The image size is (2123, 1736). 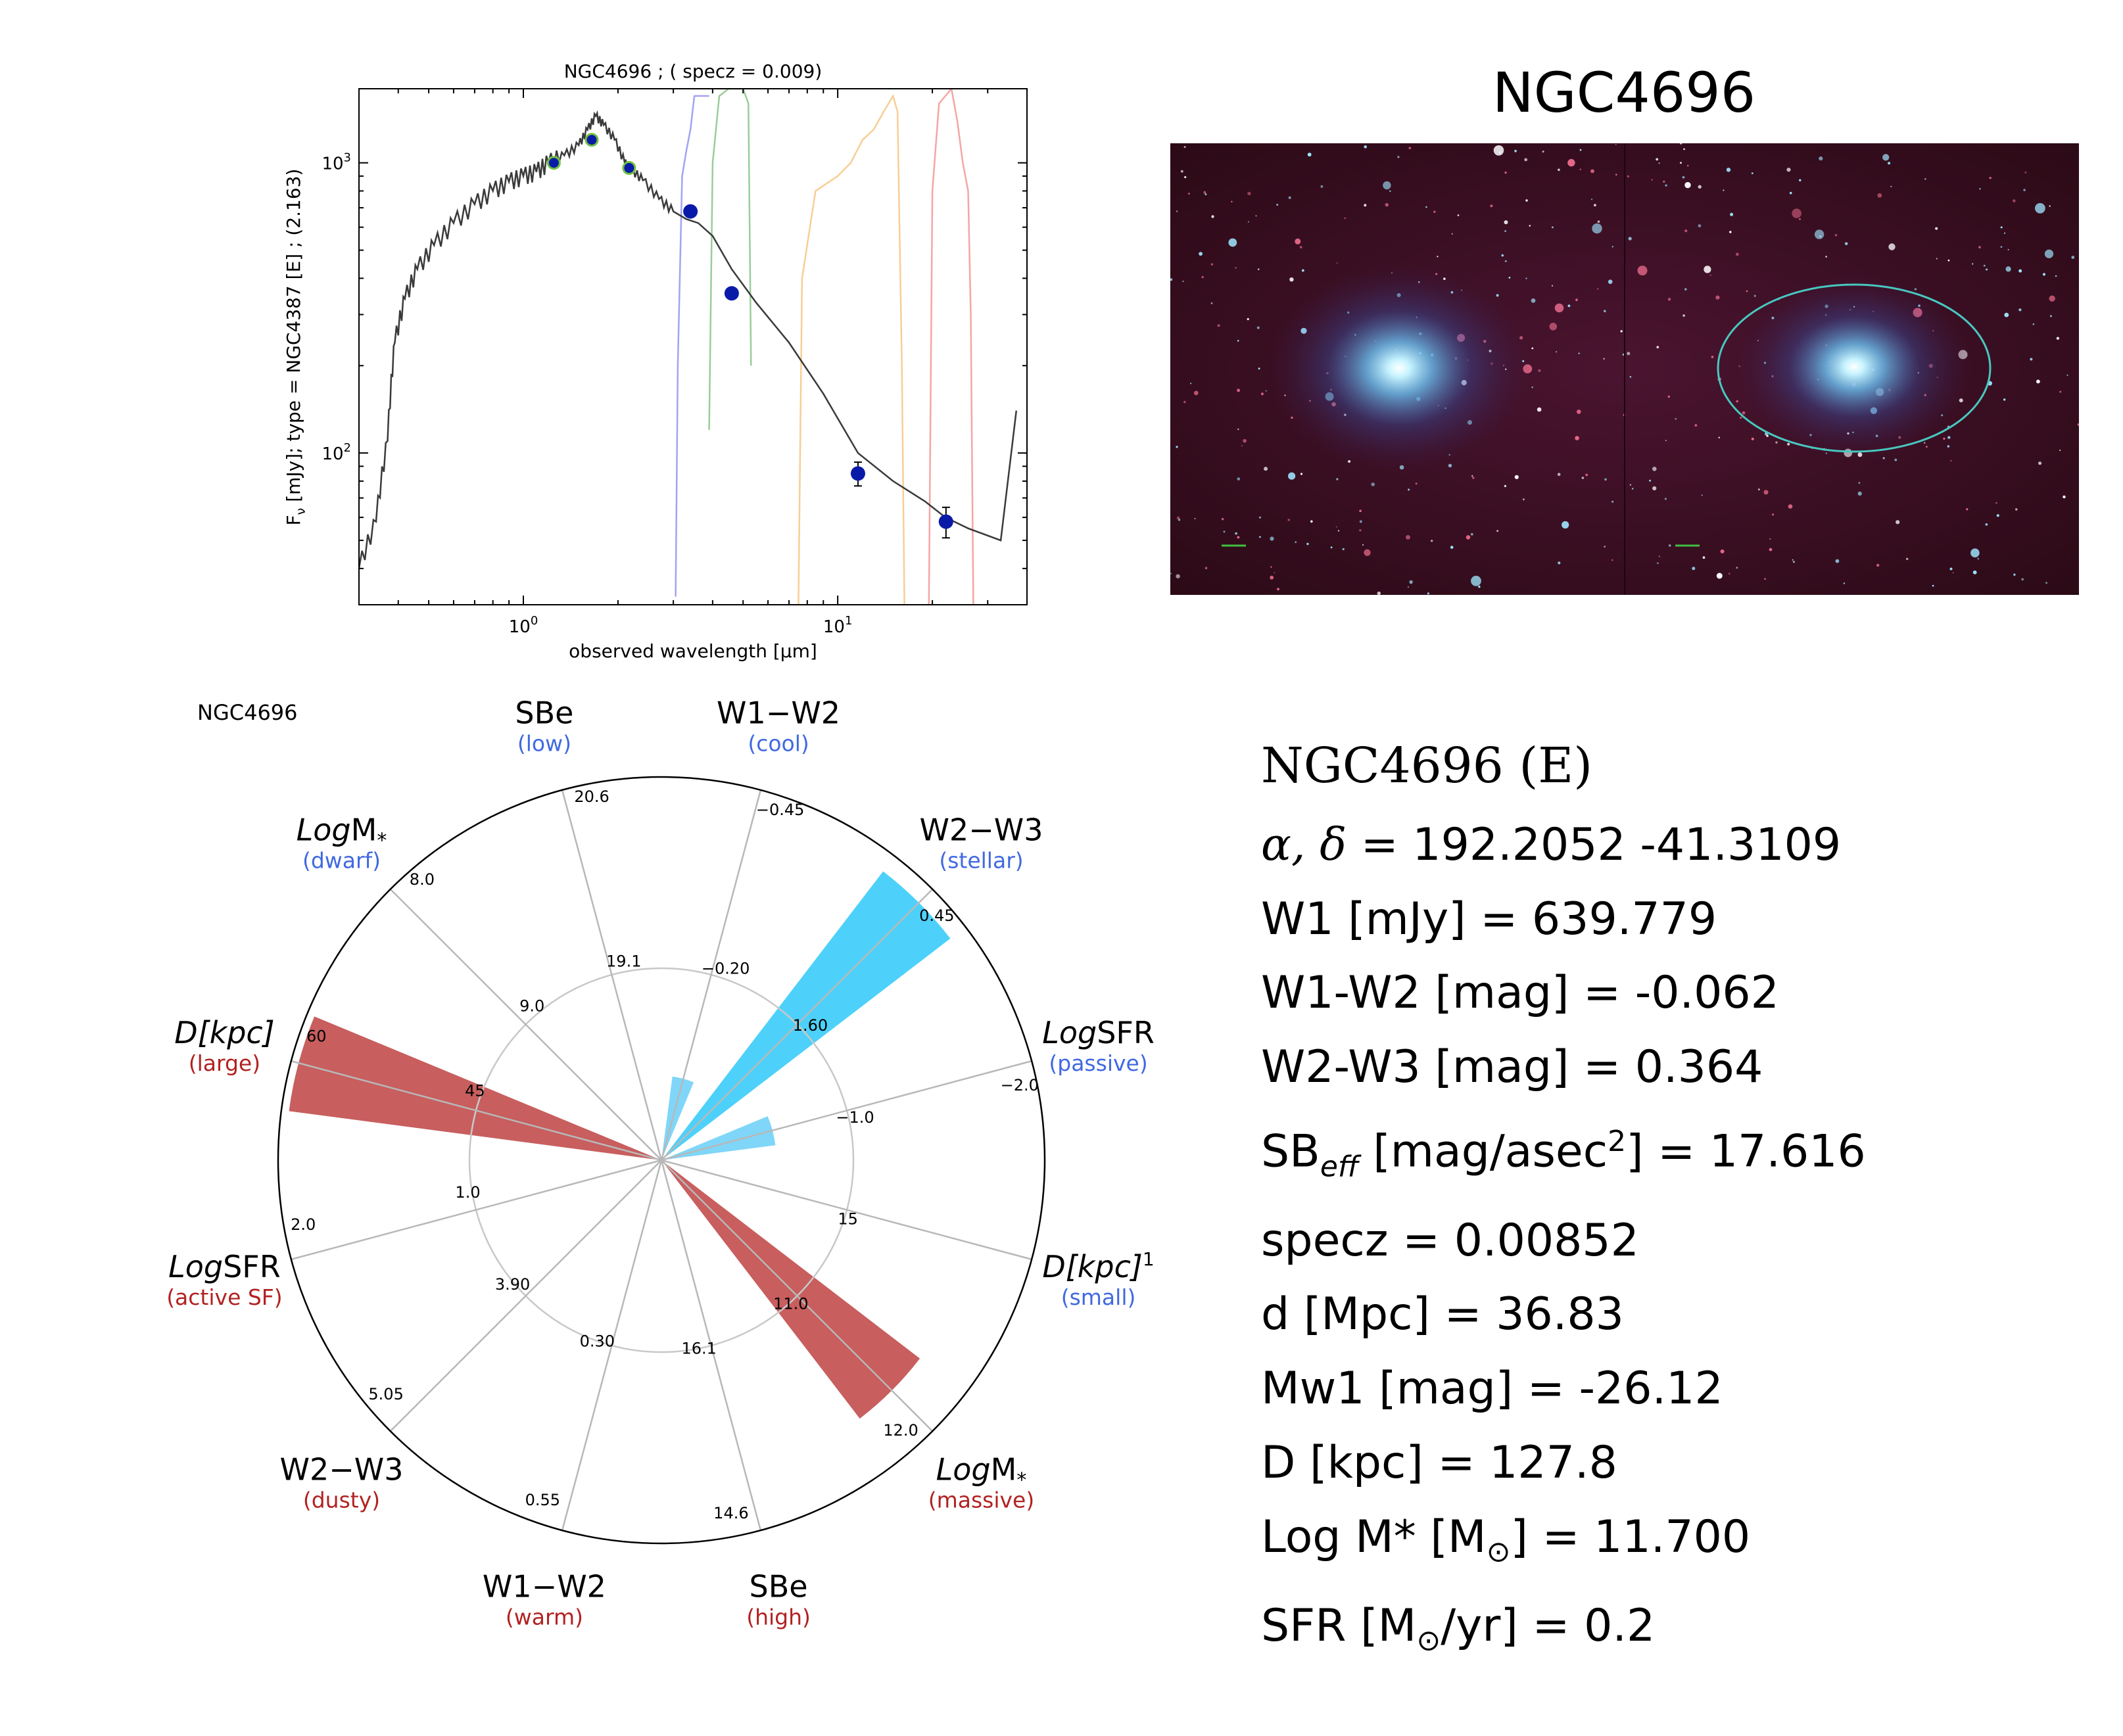 I want to click on polar-inner-tick: 0.30, so click(x=597, y=1342).